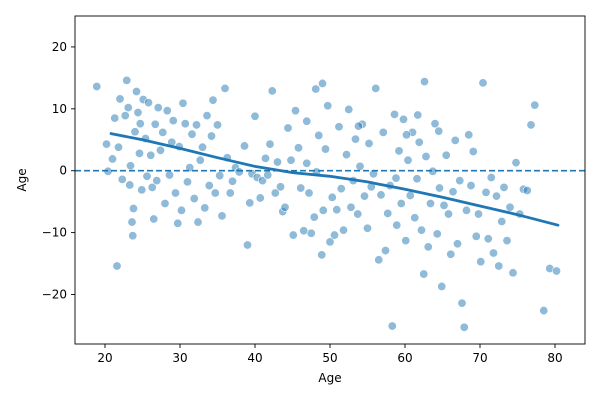  What do you see at coordinates (54, 233) in the screenshot?
I see `y-tick-label: −10` at bounding box center [54, 233].